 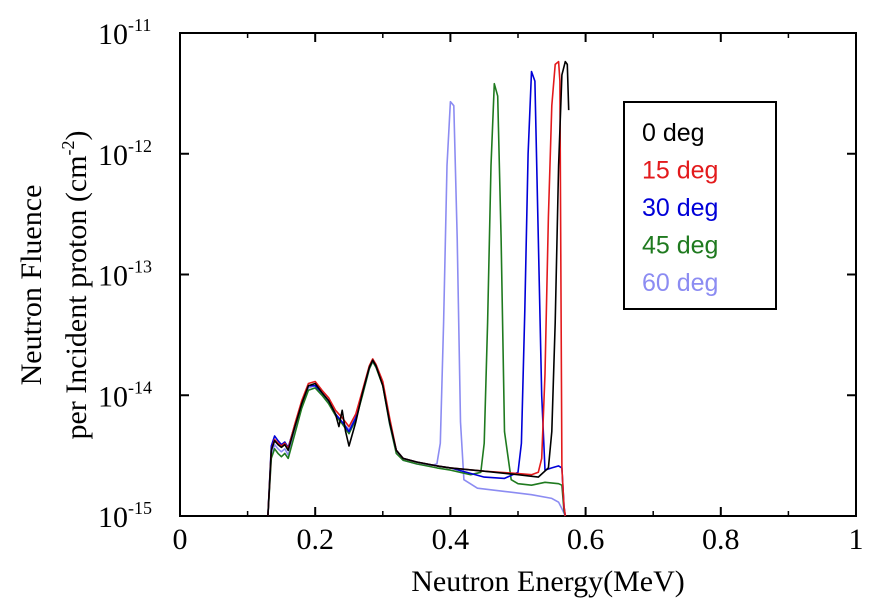 I want to click on y-tick-label: 10-12, so click(x=125, y=154).